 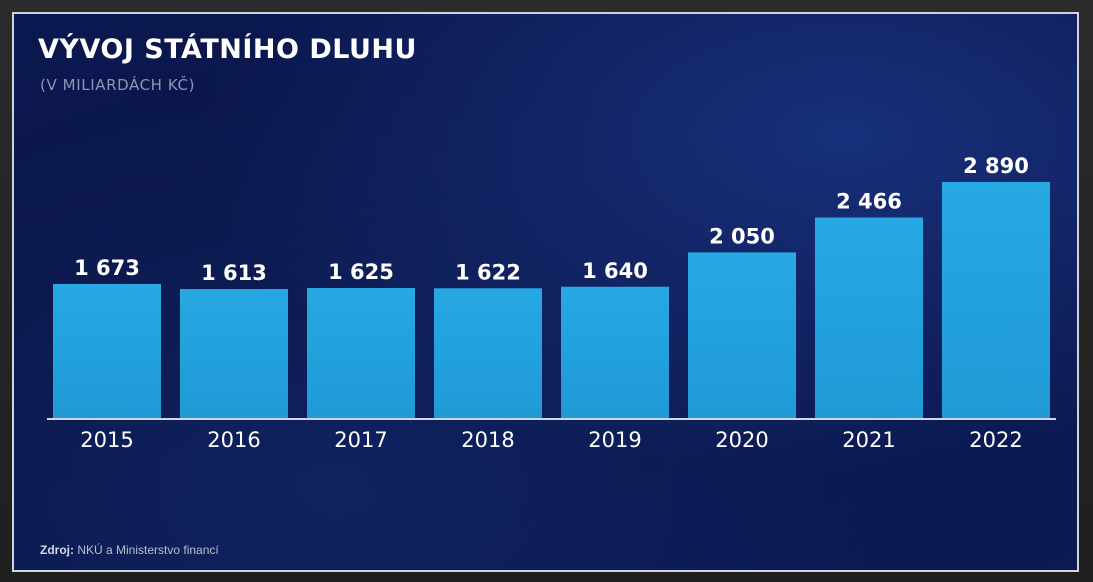 What do you see at coordinates (227, 49) in the screenshot?
I see `chart-title: VÝVOJ STÁTNÍHO DLUHU` at bounding box center [227, 49].